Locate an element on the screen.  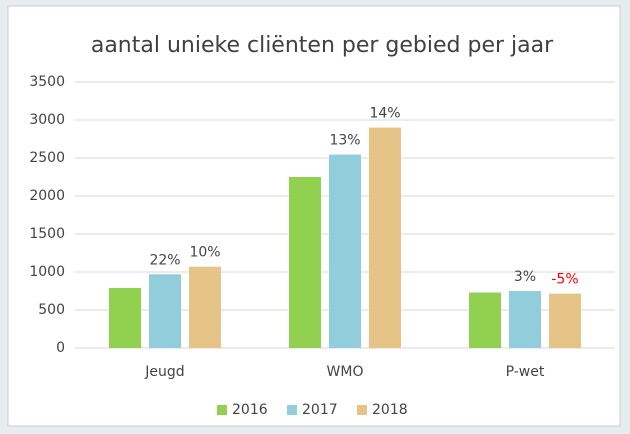
y-tick-label: 1000 is located at coordinates (47, 272).